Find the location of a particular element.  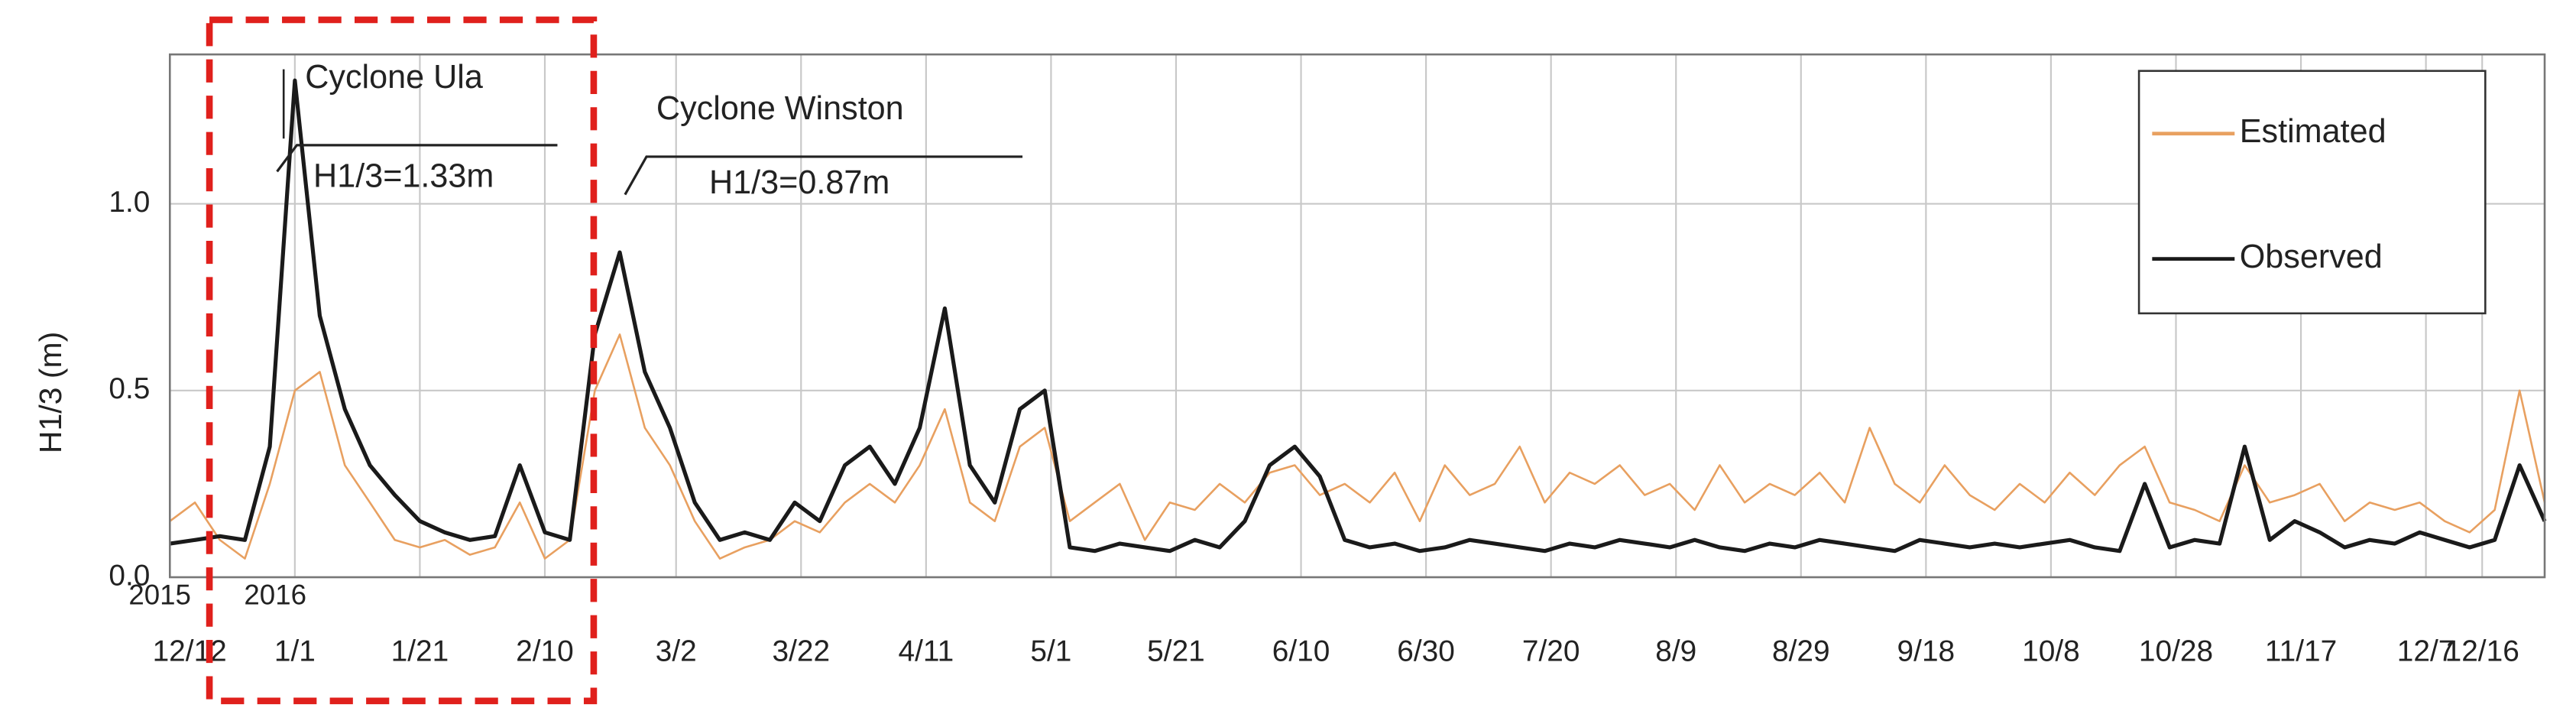

x-tick-label: 1/21 is located at coordinates (420, 651).